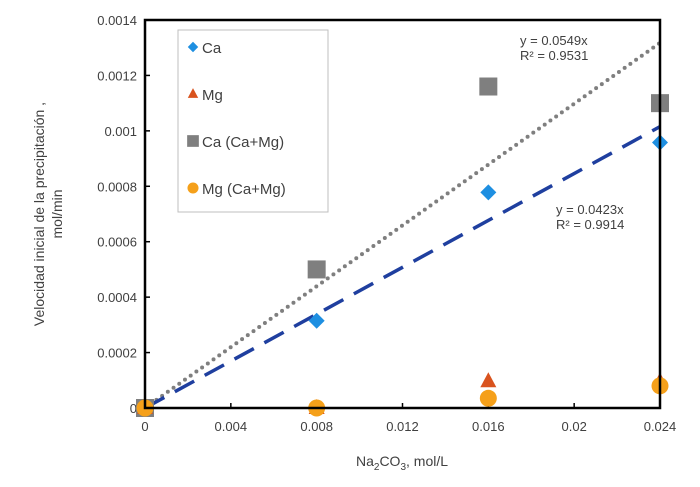  I want to click on x-tick-label: 0.024, so click(660, 426).